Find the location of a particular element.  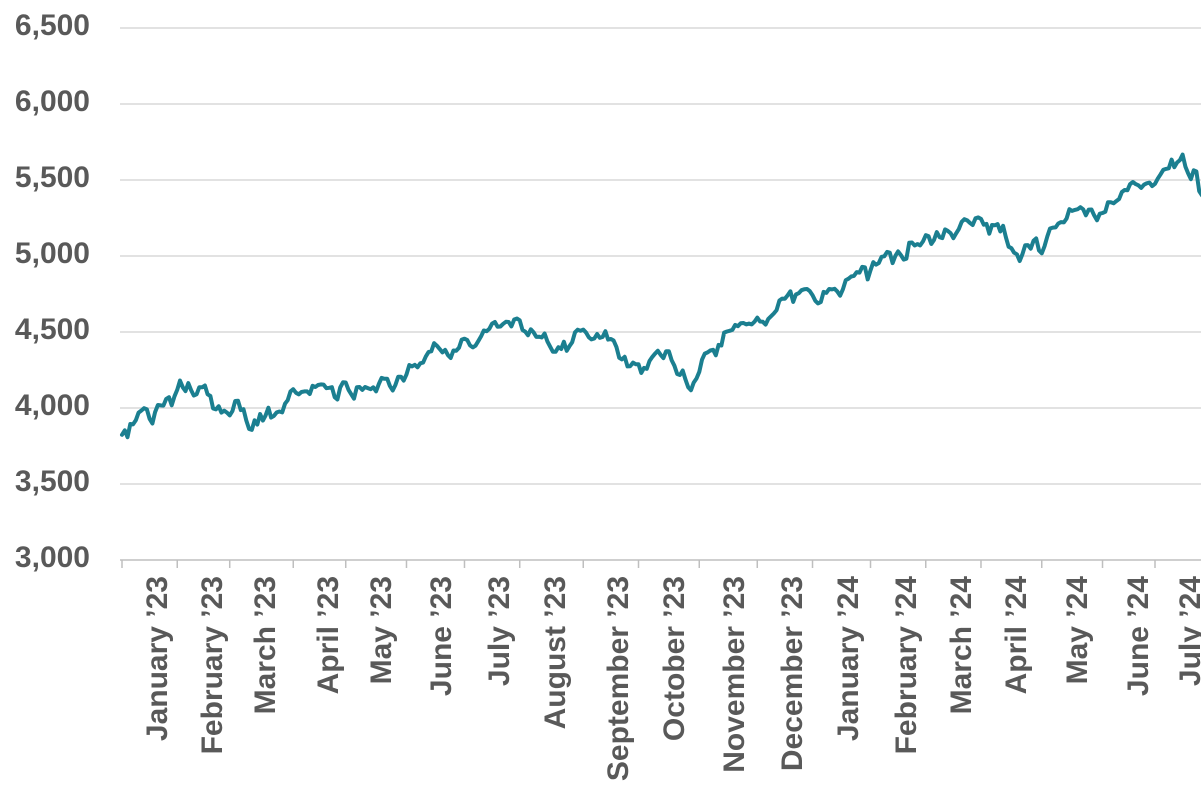

x-axis-tick-label: July ’24 is located at coordinates (1187, 631).